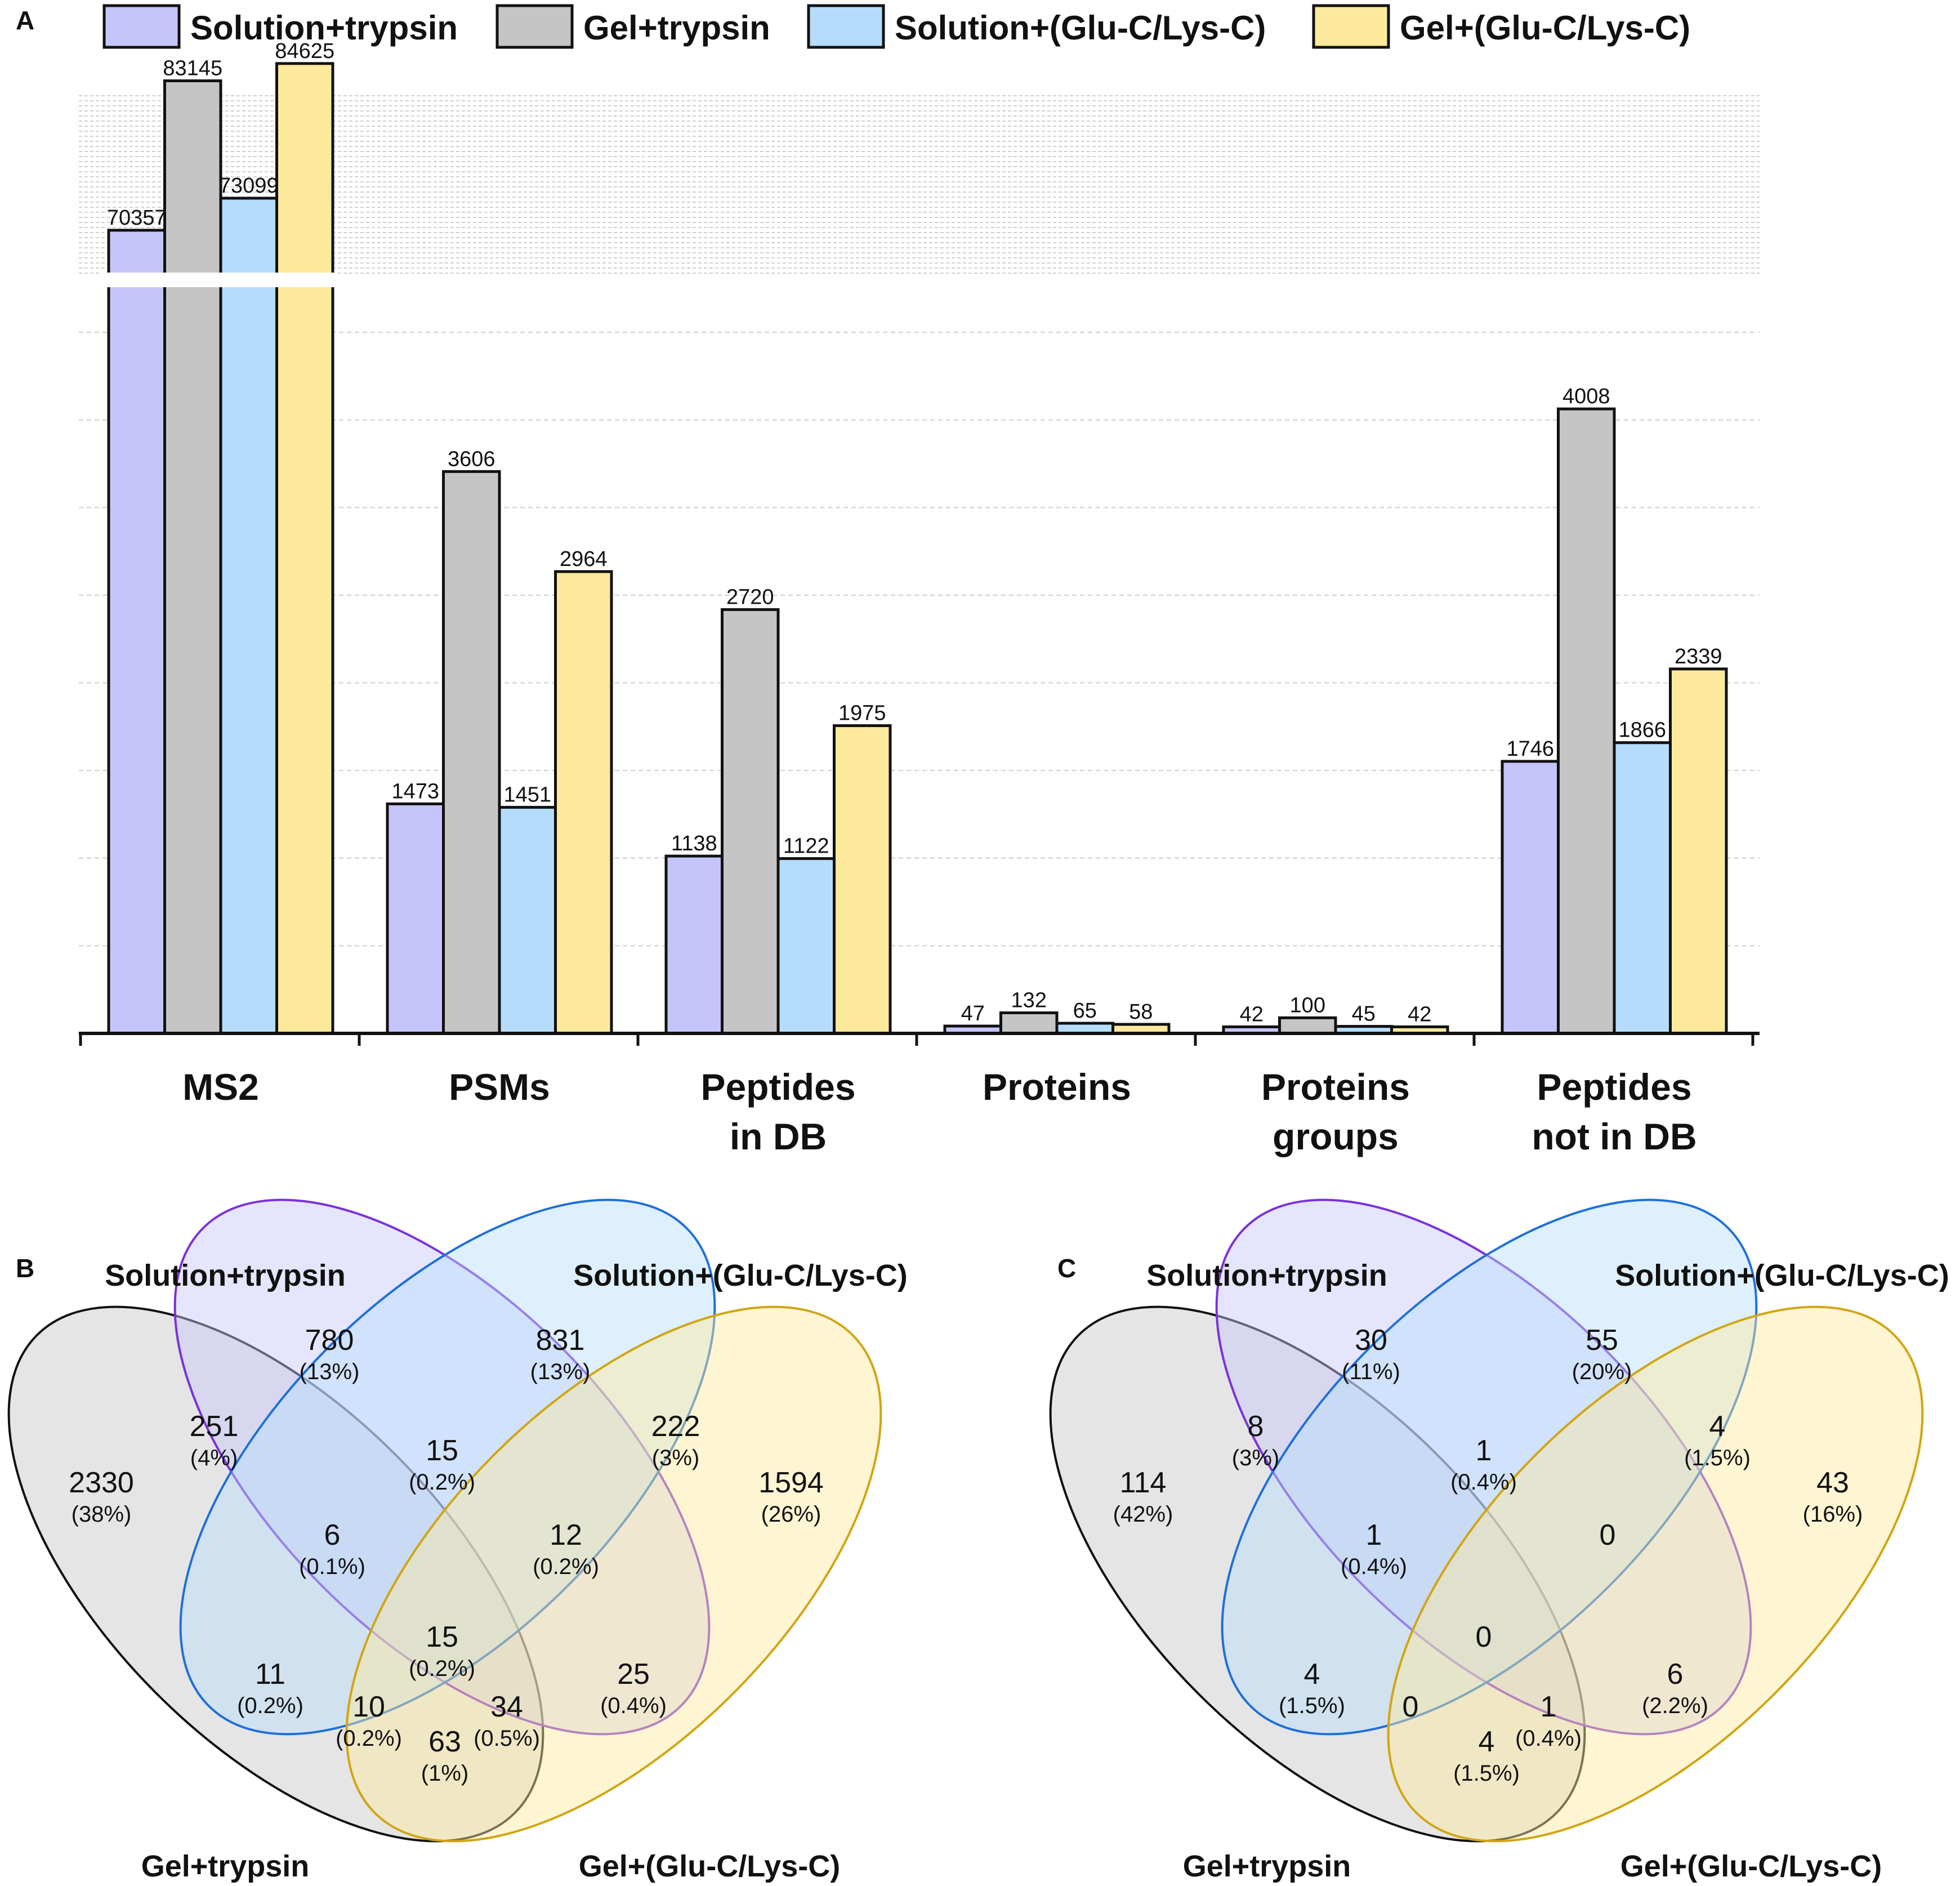 The height and width of the screenshot is (1886, 1960). What do you see at coordinates (633, 1674) in the screenshot?
I see `venn-region-count: 25` at bounding box center [633, 1674].